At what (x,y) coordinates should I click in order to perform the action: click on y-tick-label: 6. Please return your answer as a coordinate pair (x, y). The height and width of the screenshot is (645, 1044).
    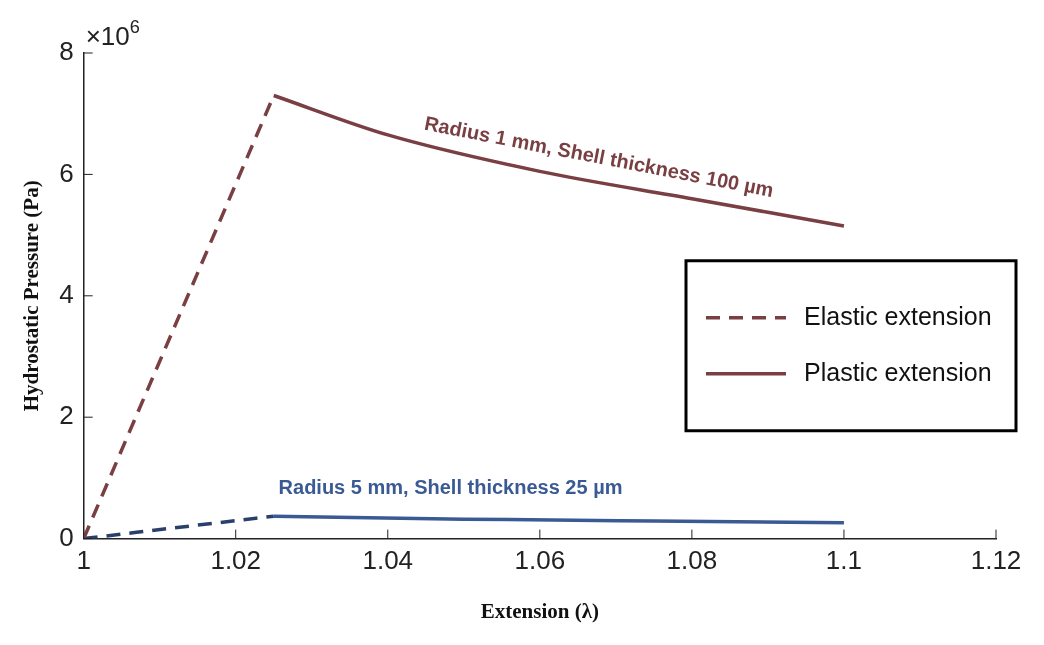
    Looking at the image, I should click on (66, 172).